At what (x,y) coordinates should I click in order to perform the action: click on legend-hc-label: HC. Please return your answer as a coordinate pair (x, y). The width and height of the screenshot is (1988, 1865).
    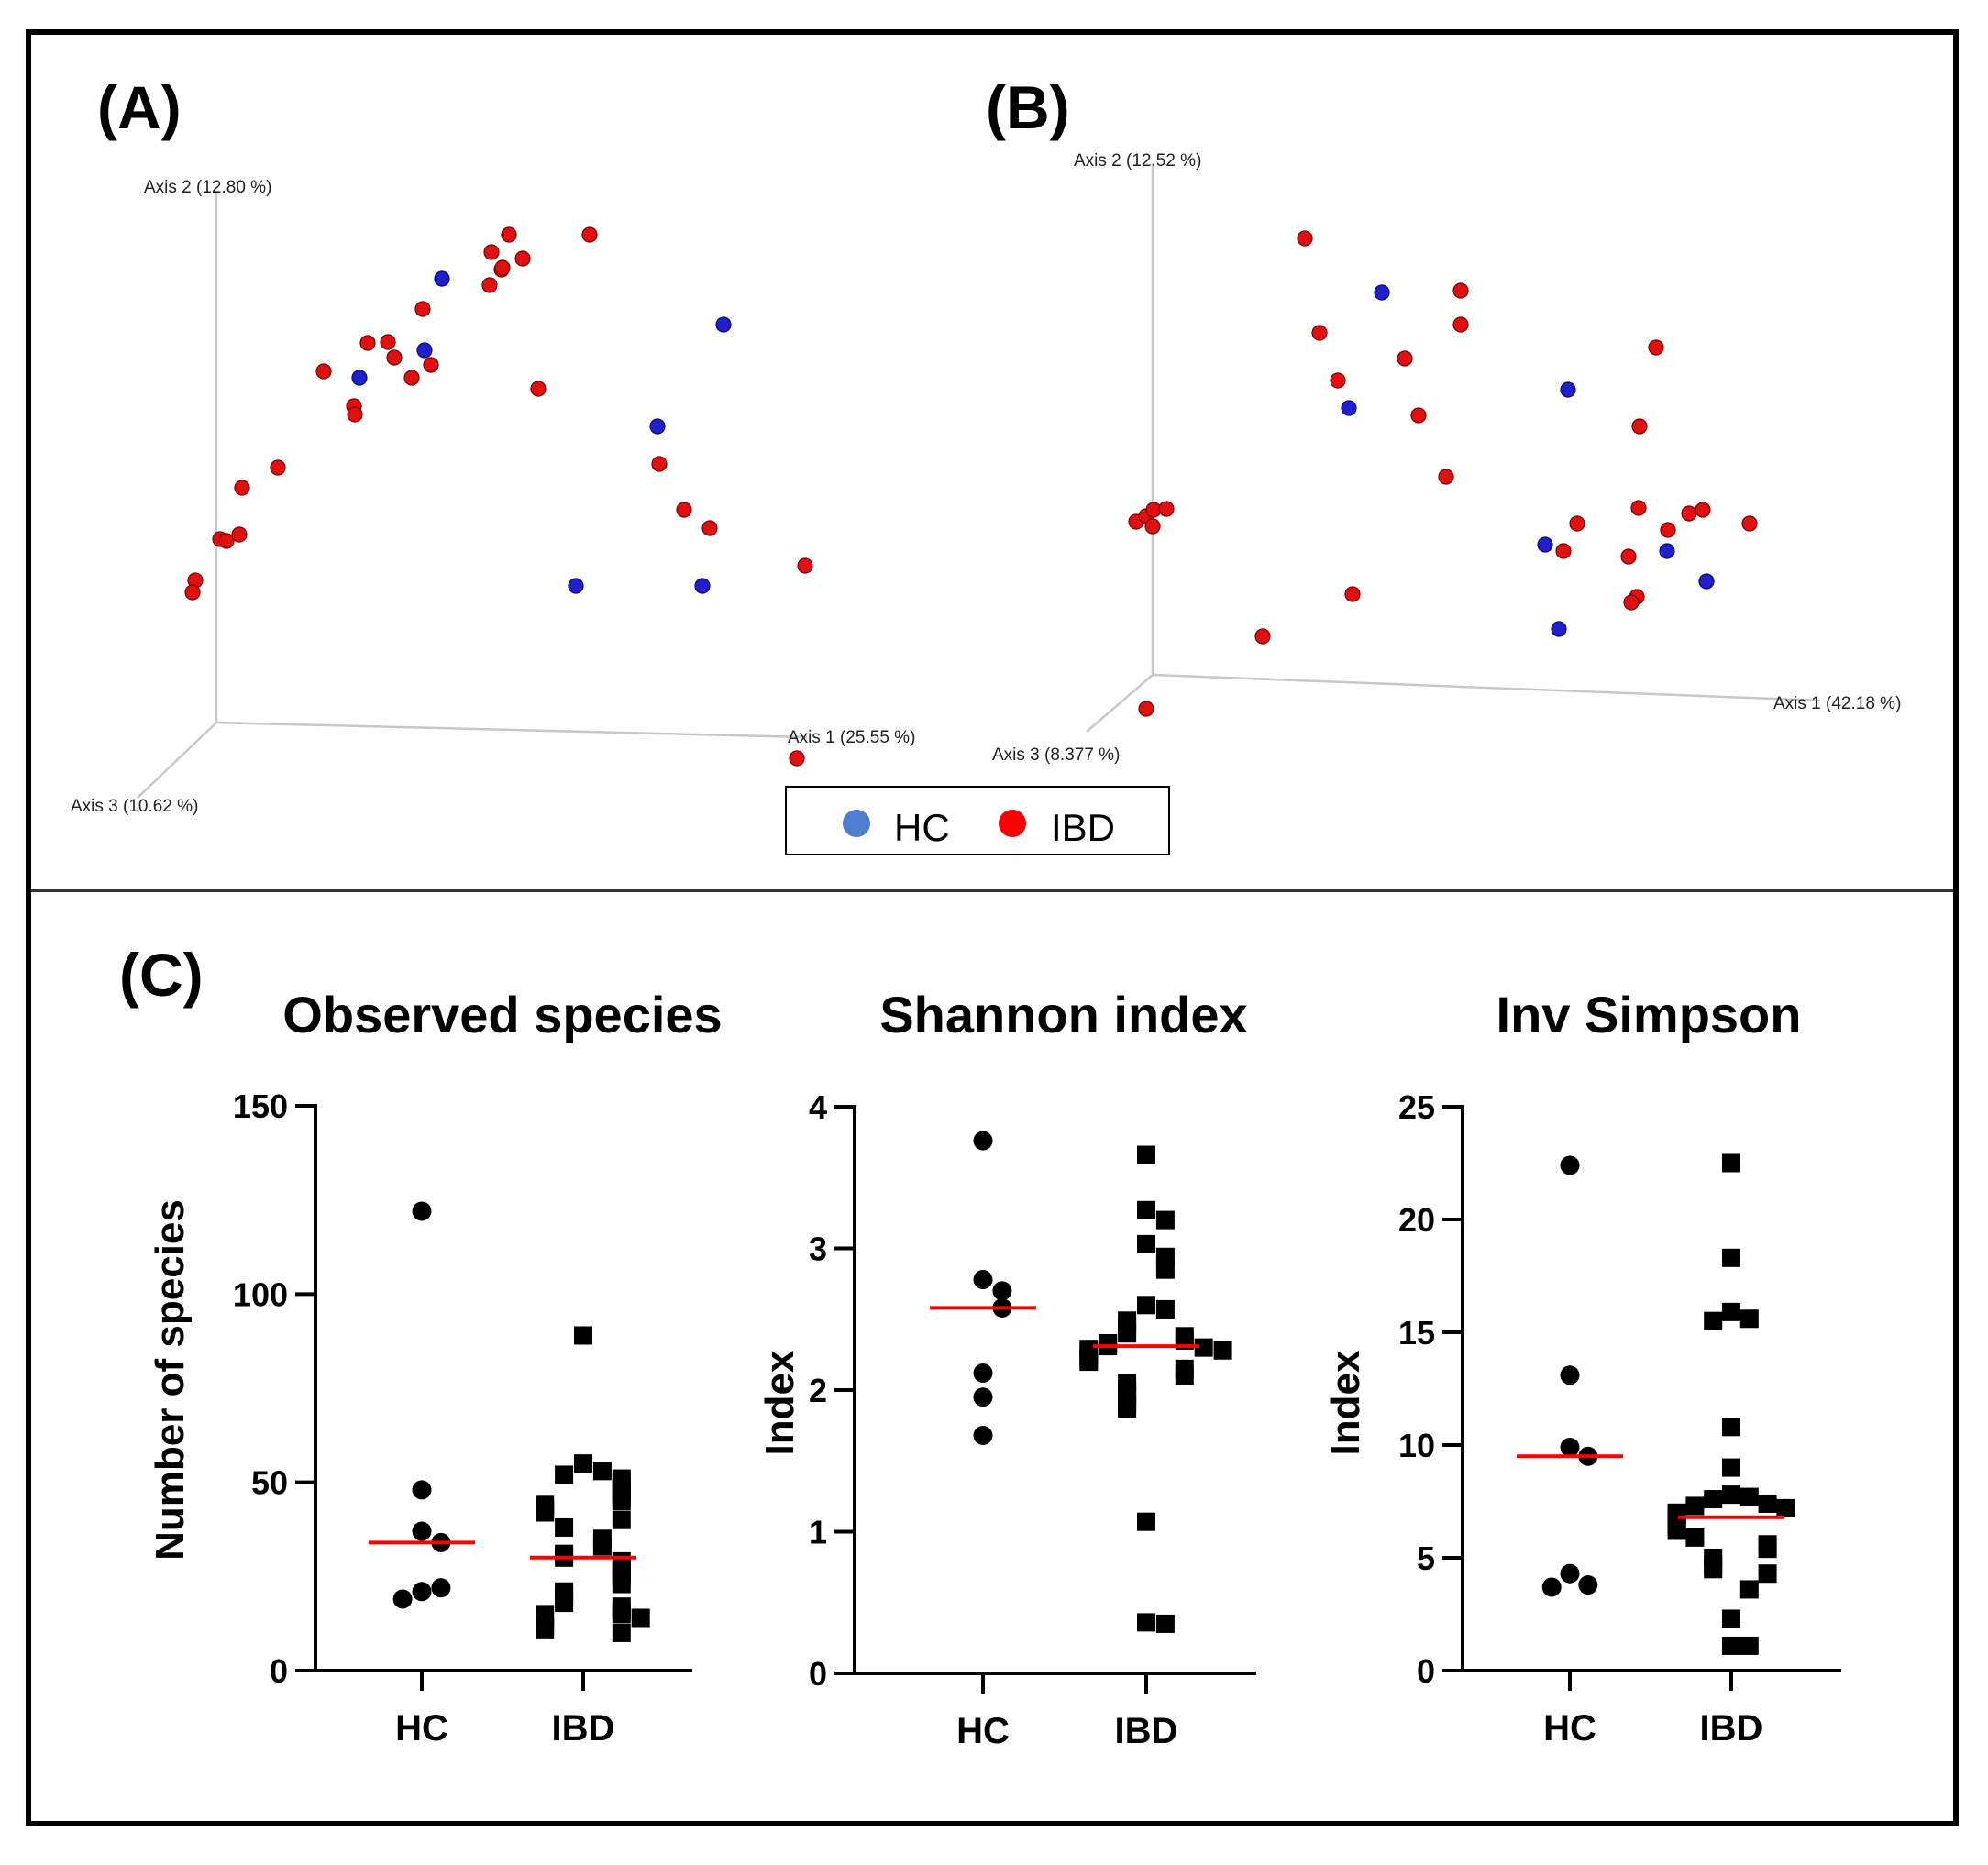
    Looking at the image, I should click on (922, 827).